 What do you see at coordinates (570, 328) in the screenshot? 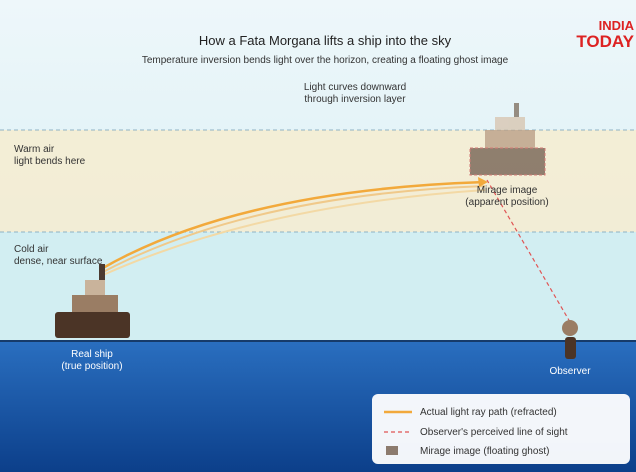
I see `observer-head` at bounding box center [570, 328].